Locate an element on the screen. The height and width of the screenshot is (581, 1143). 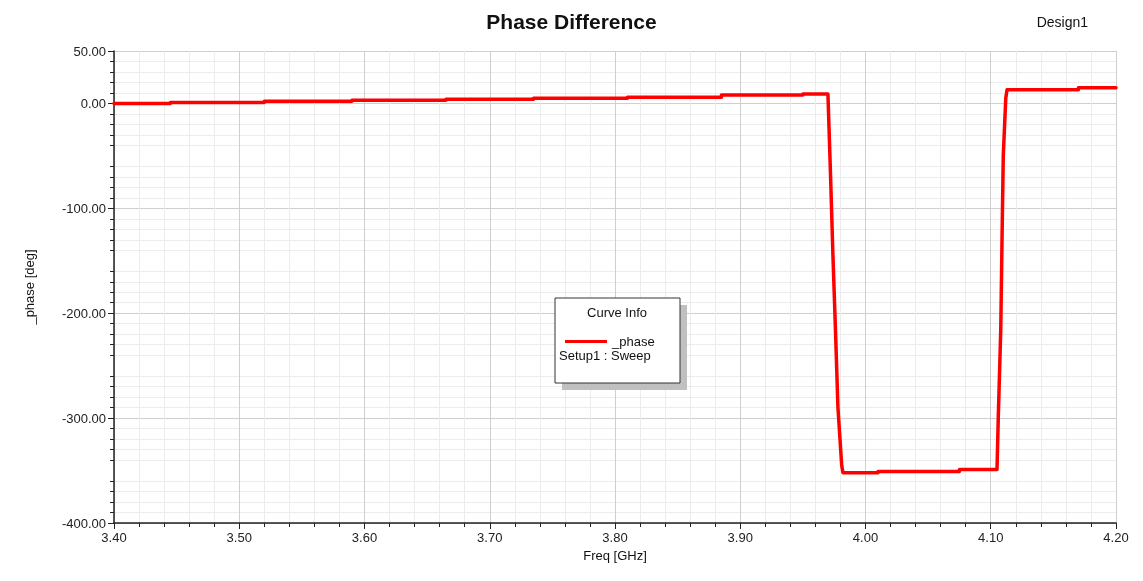
x-tick-label: 3.70 is located at coordinates (490, 537).